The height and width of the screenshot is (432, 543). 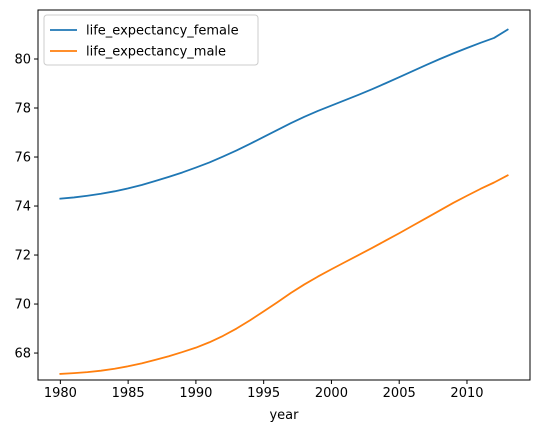 What do you see at coordinates (60, 393) in the screenshot?
I see `x-tick-label: 1980` at bounding box center [60, 393].